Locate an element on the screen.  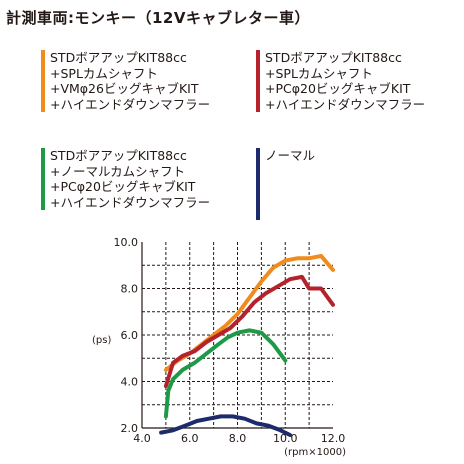
x-axis-label: (rpm×1000) is located at coordinates (315, 452).